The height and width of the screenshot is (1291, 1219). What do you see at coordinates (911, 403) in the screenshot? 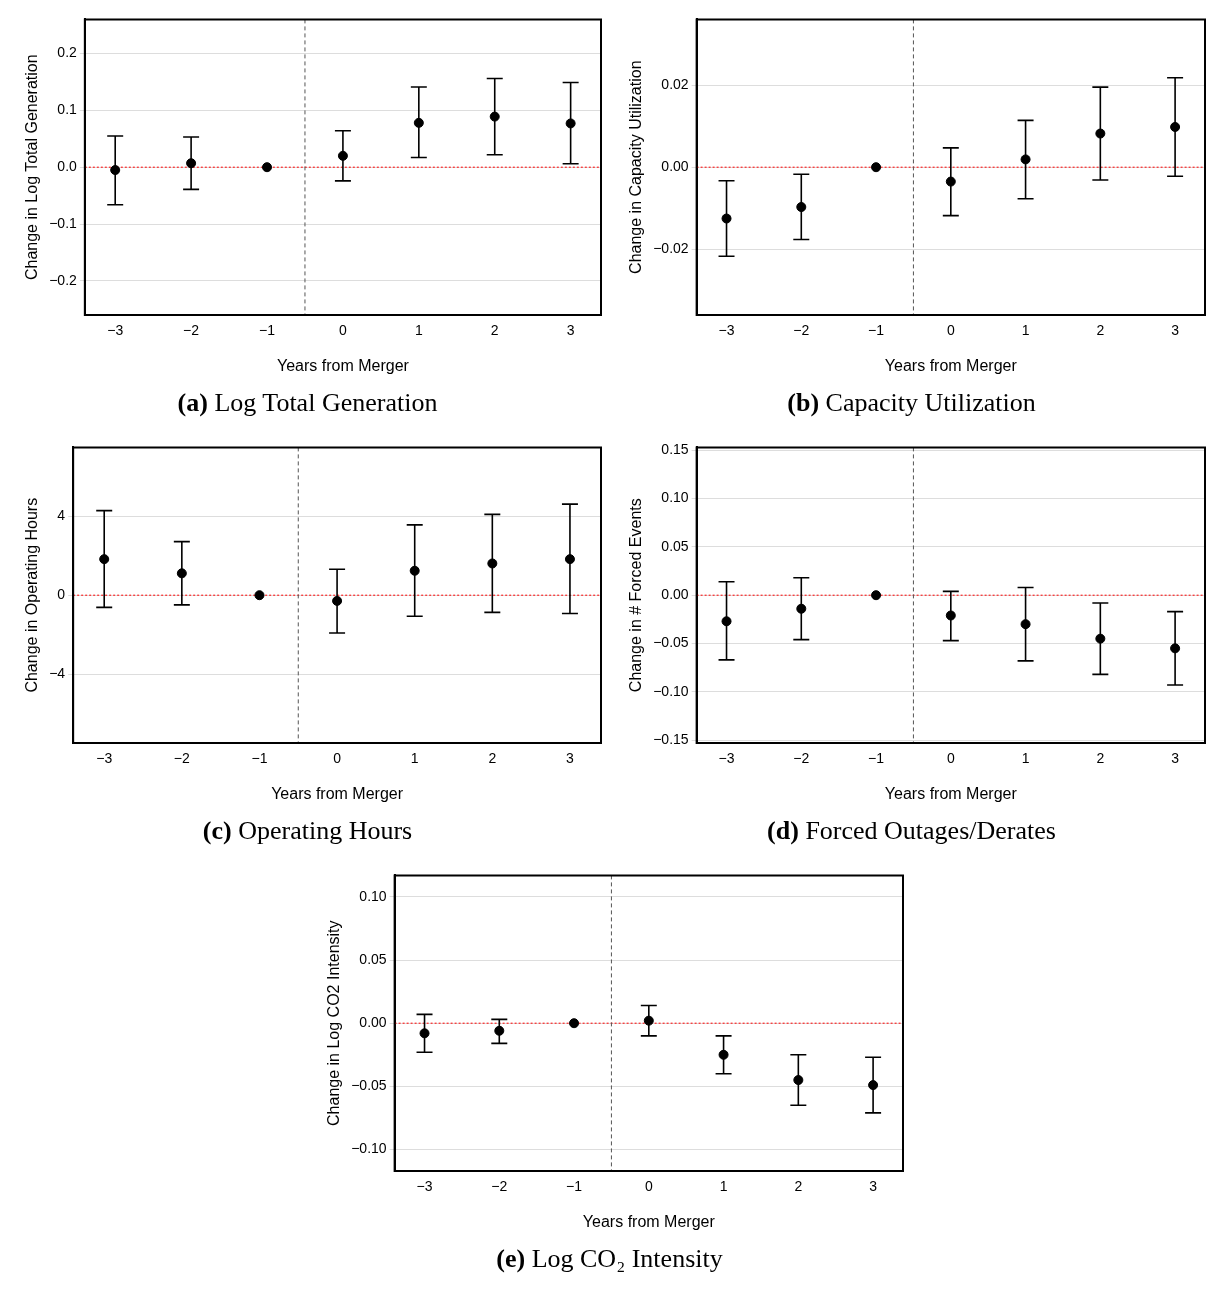
I see `text: (b) Capacity Utilization` at bounding box center [911, 403].